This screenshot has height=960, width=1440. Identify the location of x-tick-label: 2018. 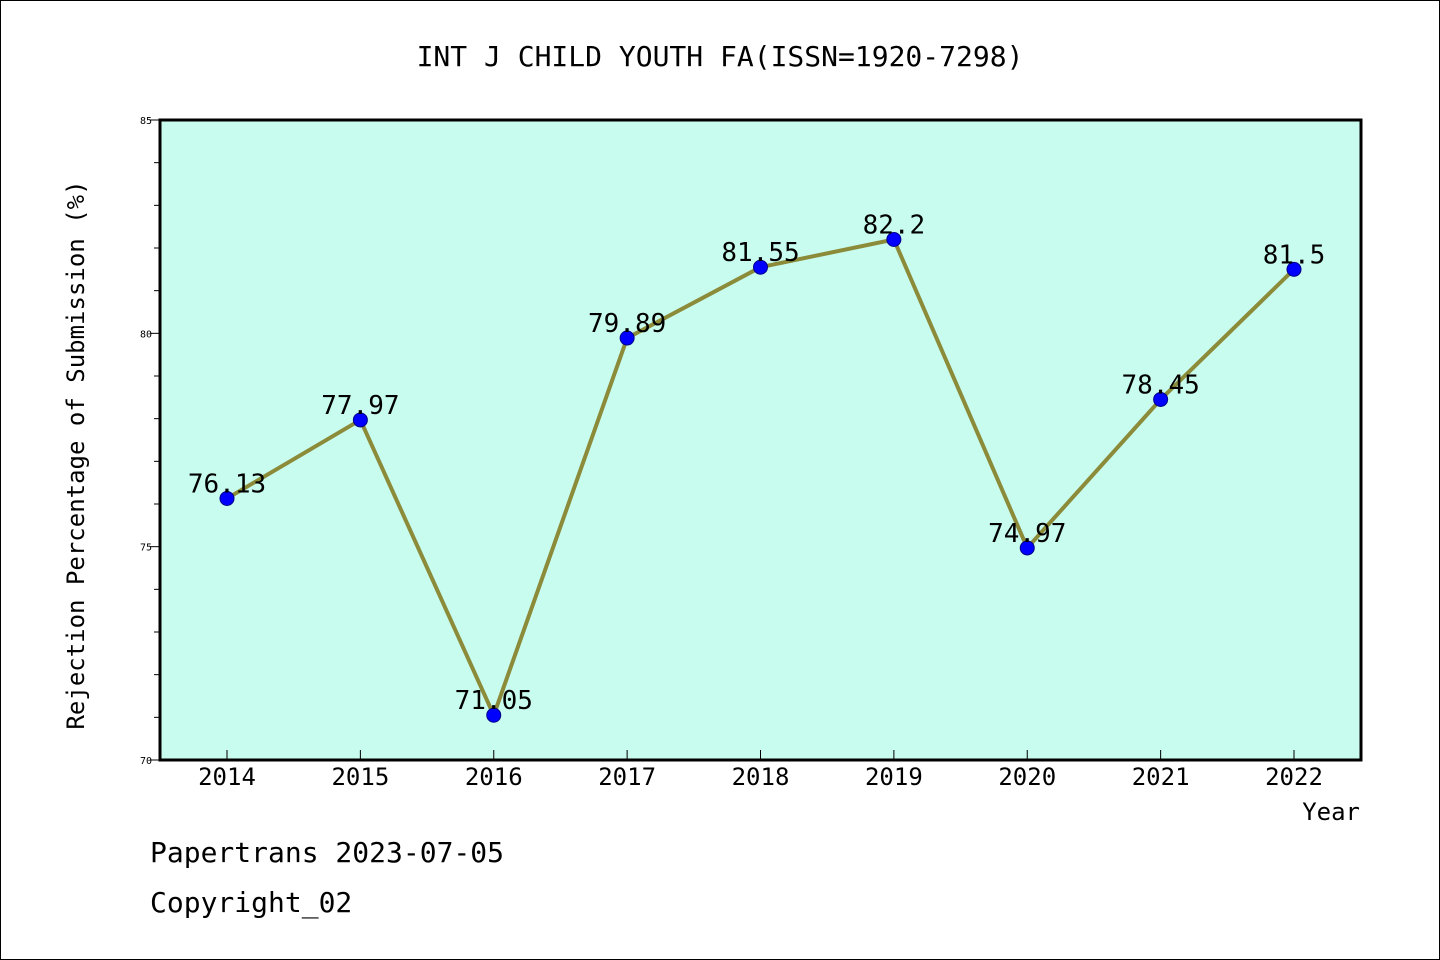
(761, 777).